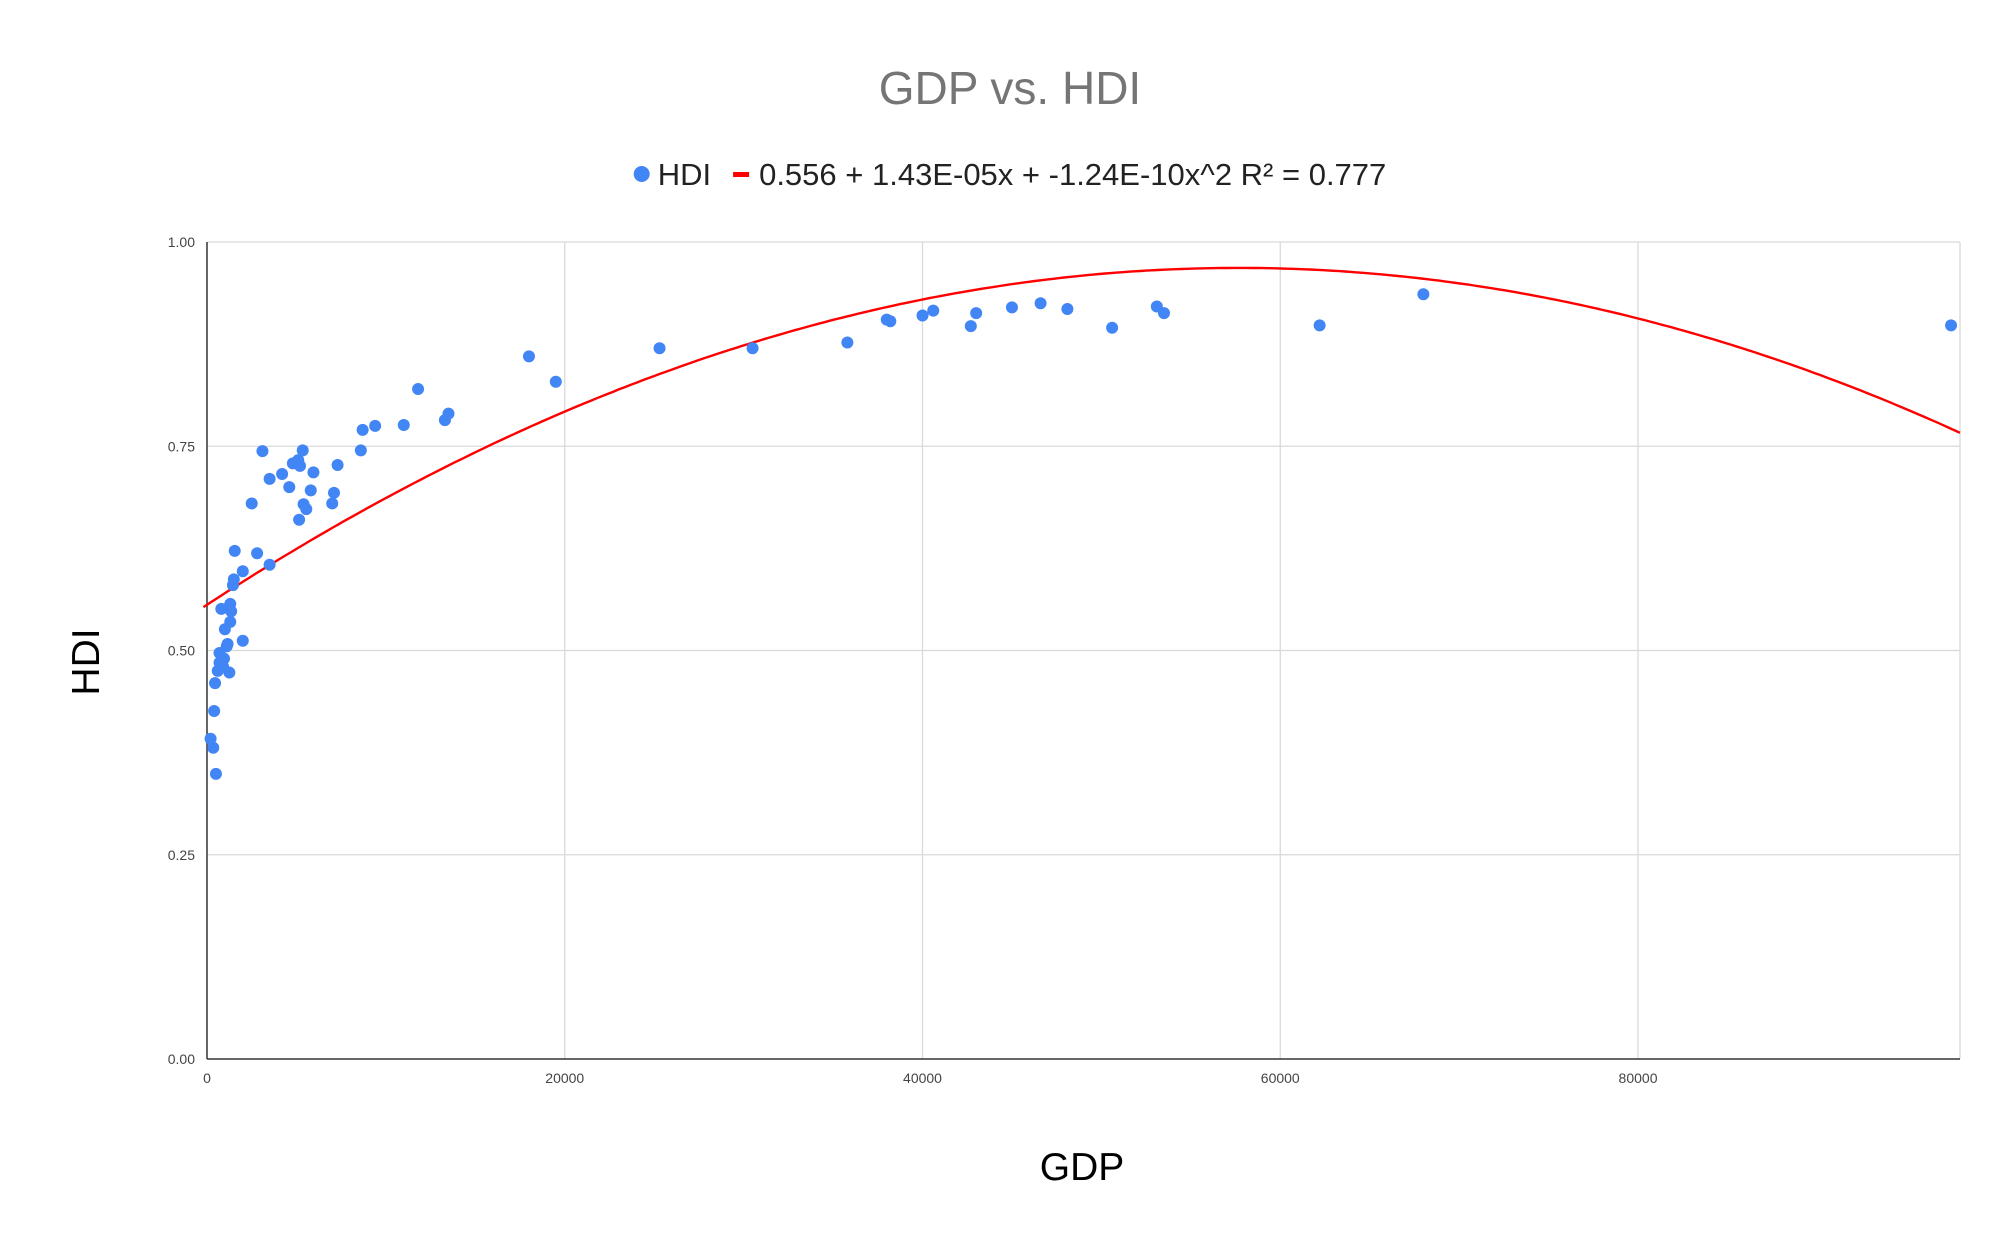 The width and height of the screenshot is (1999, 1237). Describe the element at coordinates (564, 1078) in the screenshot. I see `x-tick-label: 20000` at that location.